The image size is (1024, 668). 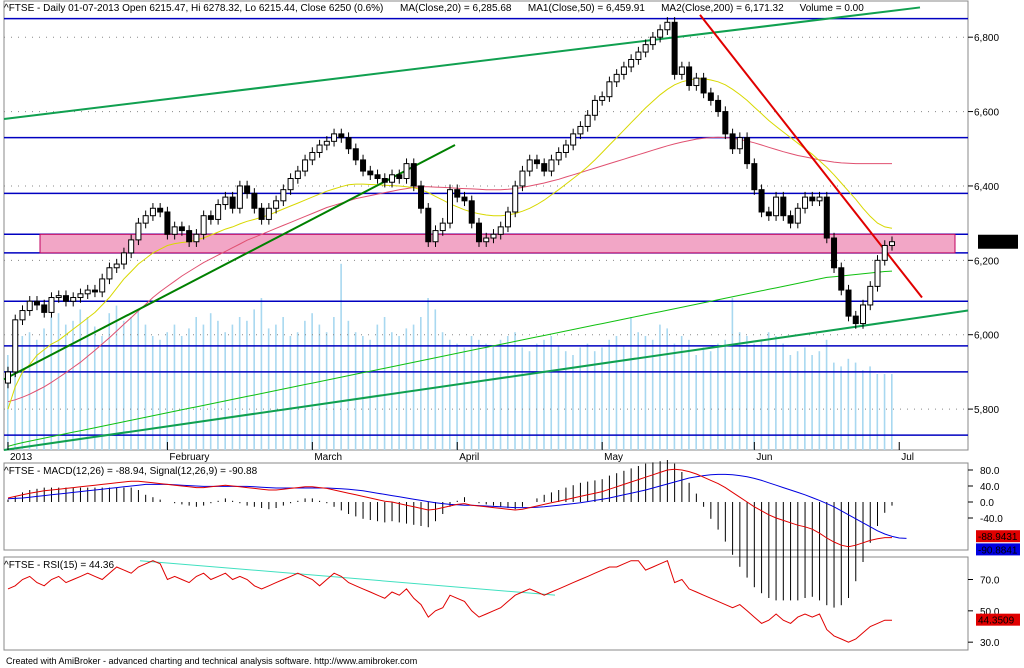 I want to click on macd-tick-label: -40.0, so click(x=991, y=519).